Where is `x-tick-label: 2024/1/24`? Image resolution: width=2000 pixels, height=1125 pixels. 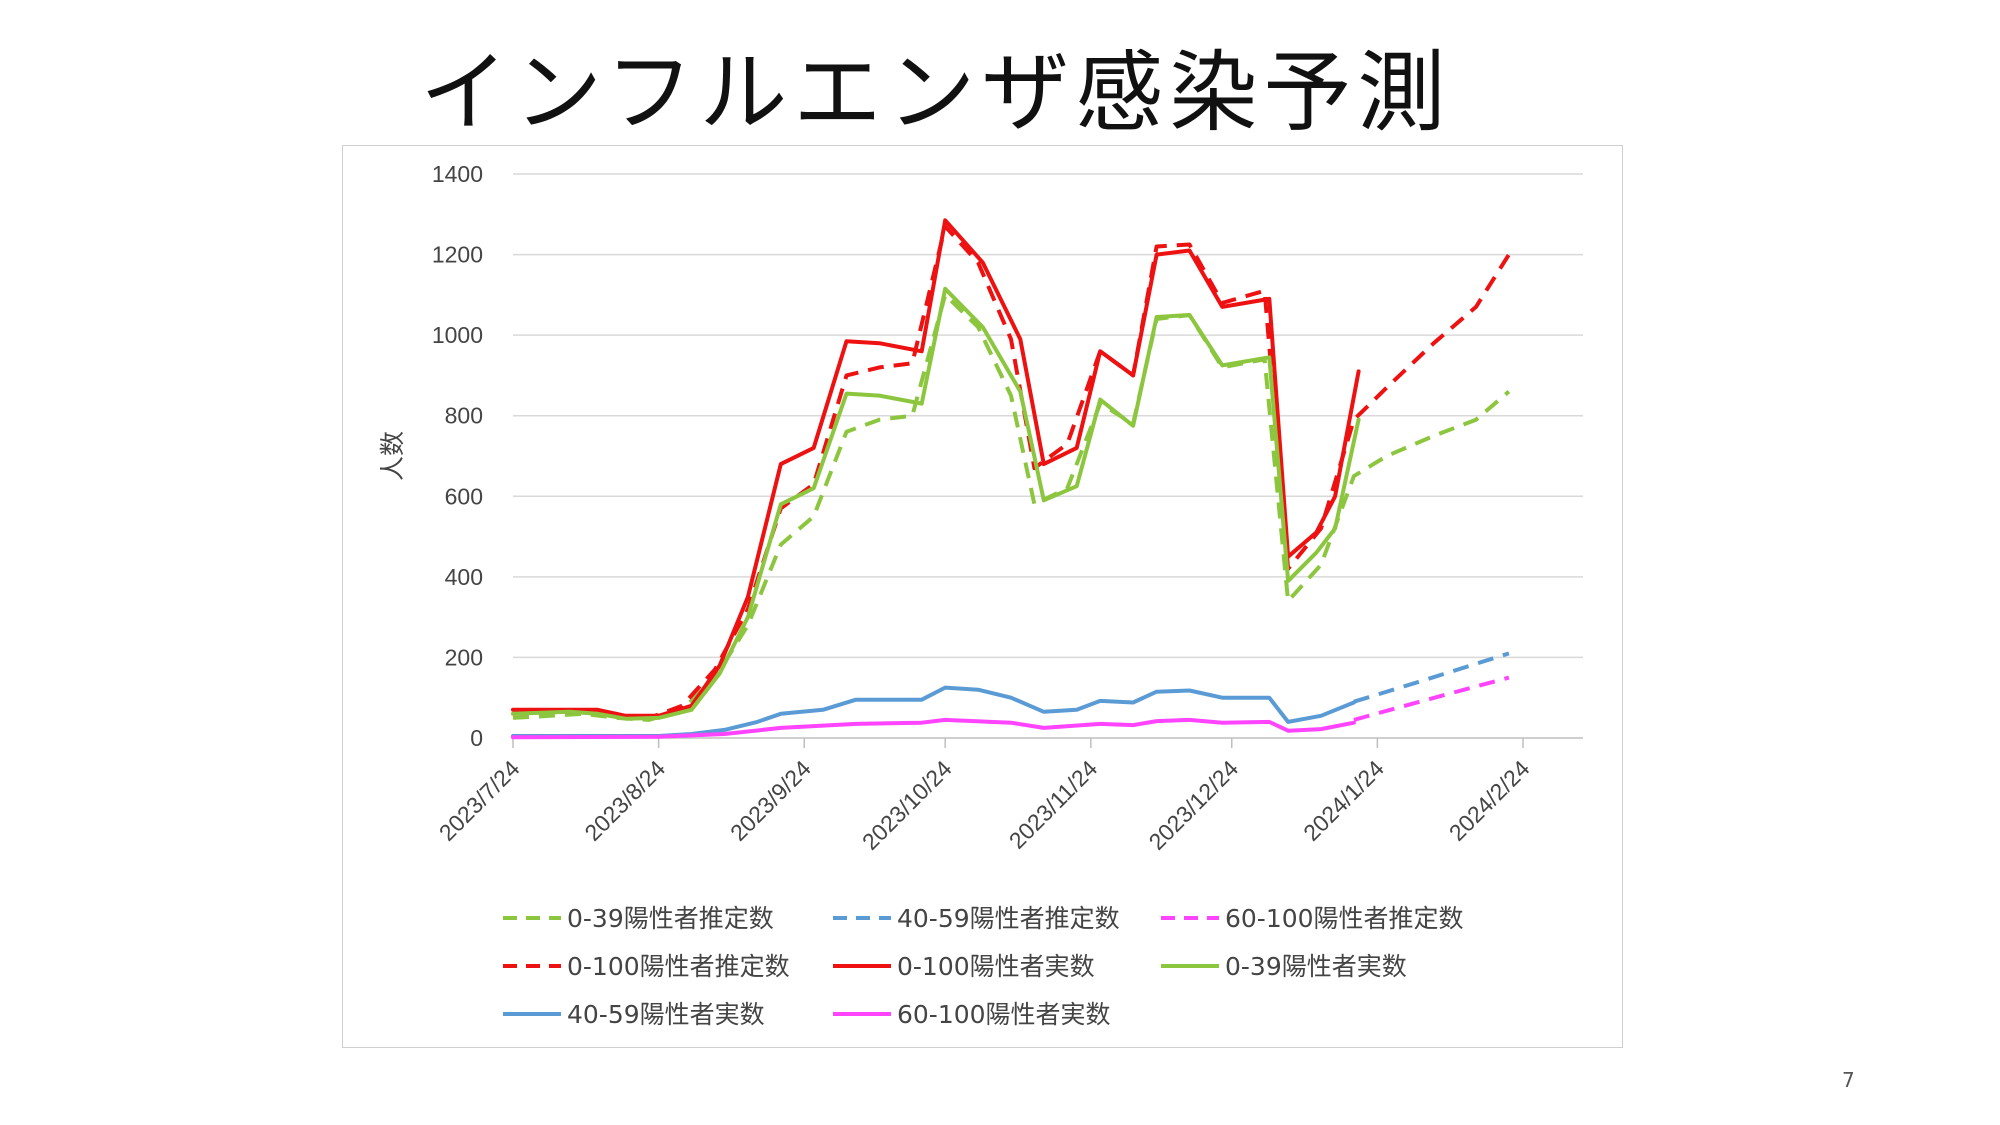 x-tick-label: 2024/1/24 is located at coordinates (1343, 800).